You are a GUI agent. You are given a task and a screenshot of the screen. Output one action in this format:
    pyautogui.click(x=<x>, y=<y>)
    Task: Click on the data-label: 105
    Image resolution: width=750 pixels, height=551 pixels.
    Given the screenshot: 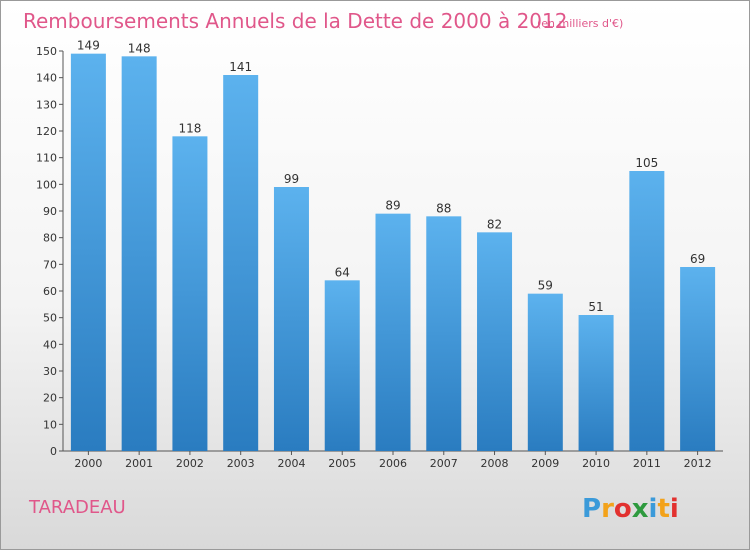 What is the action you would take?
    pyautogui.click(x=646, y=163)
    